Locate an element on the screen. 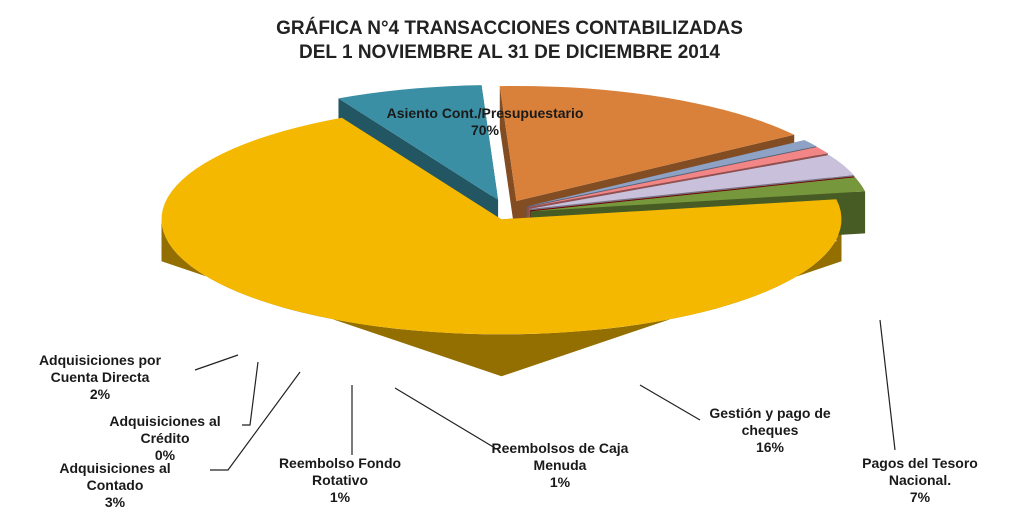  label-value: 70% is located at coordinates (485, 130).